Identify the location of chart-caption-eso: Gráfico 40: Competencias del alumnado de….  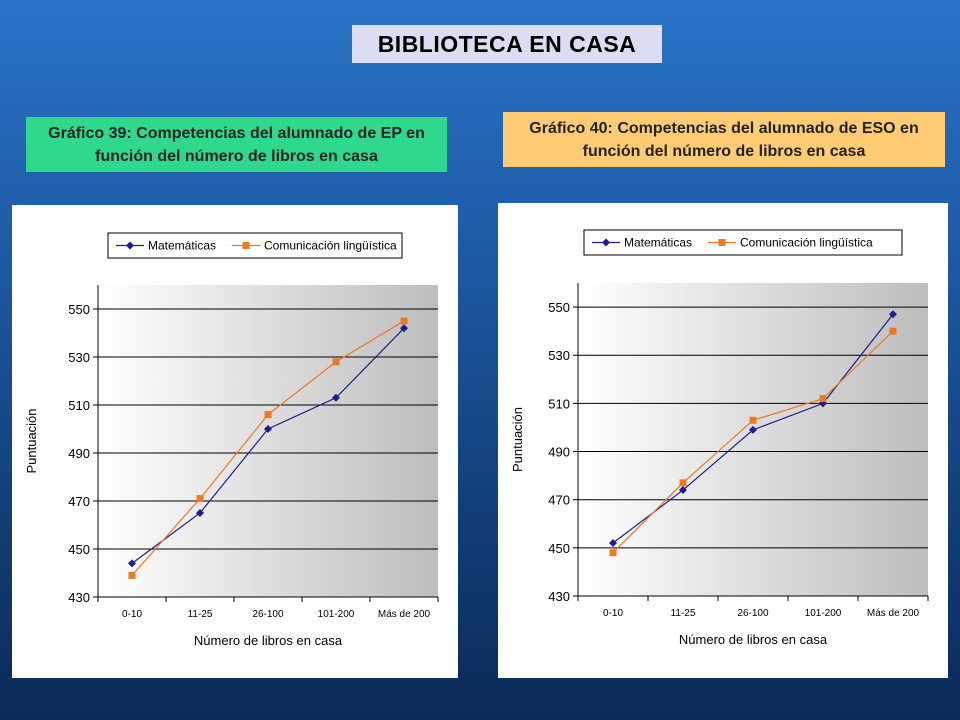
(724, 139).